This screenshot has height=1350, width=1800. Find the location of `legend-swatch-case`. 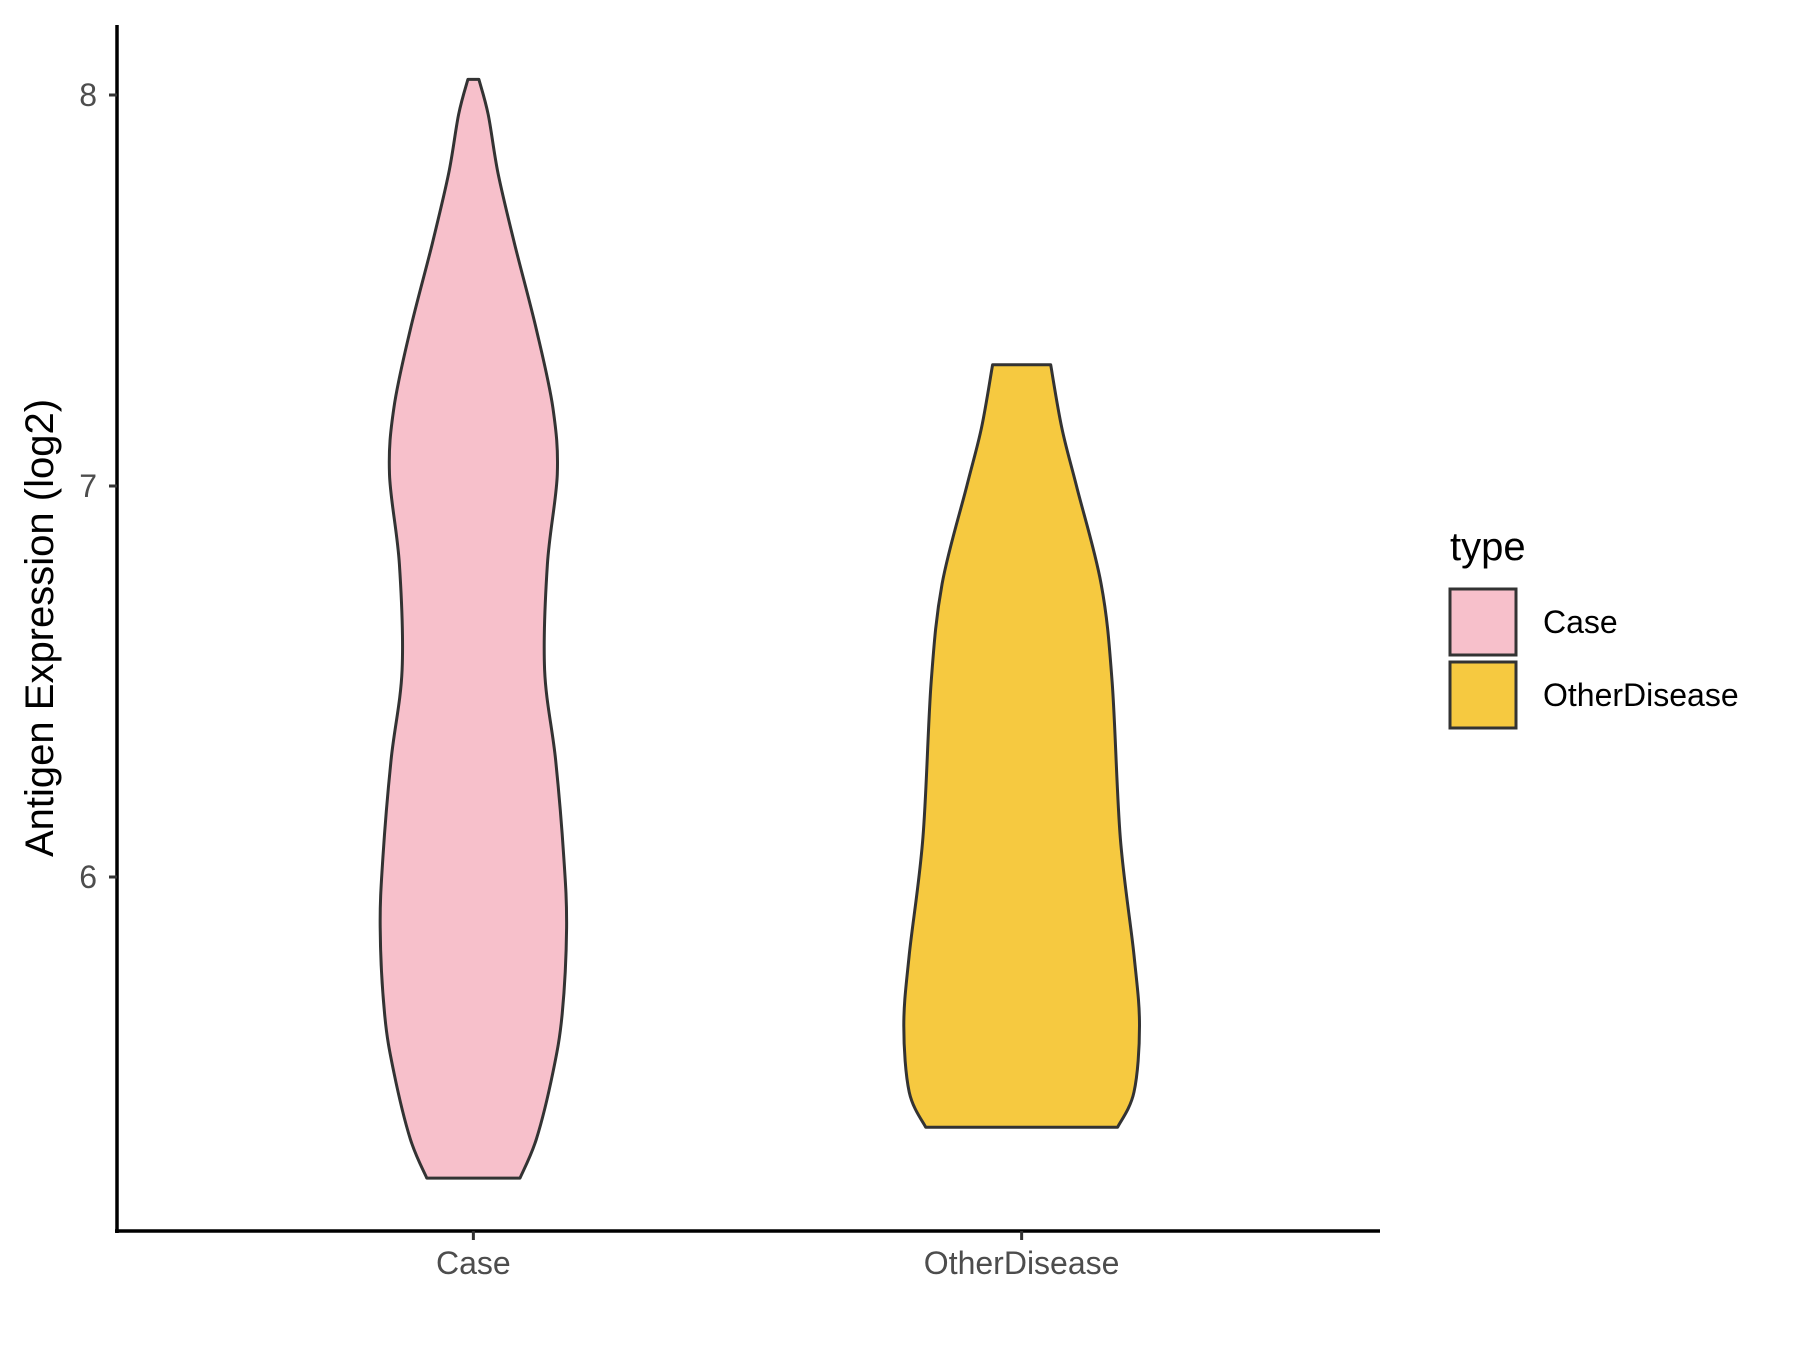

legend-swatch-case is located at coordinates (1483, 622).